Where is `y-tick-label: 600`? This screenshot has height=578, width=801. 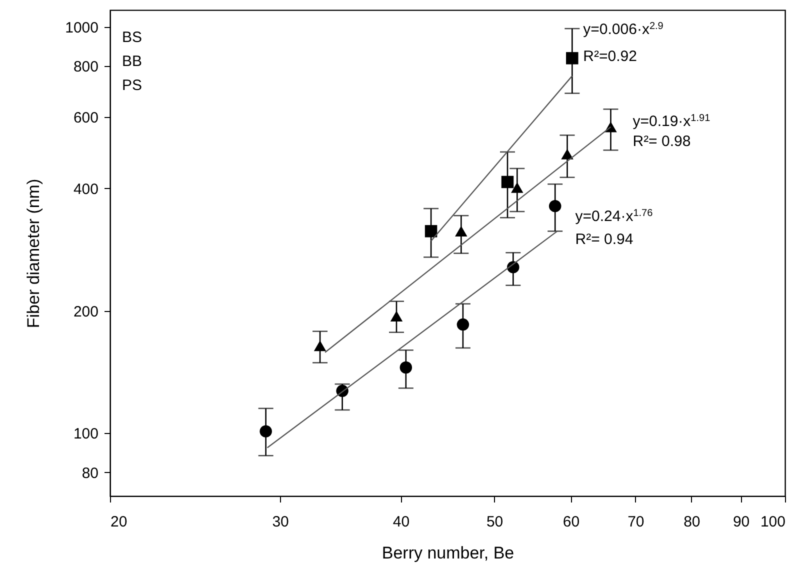
y-tick-label: 600 is located at coordinates (85, 117).